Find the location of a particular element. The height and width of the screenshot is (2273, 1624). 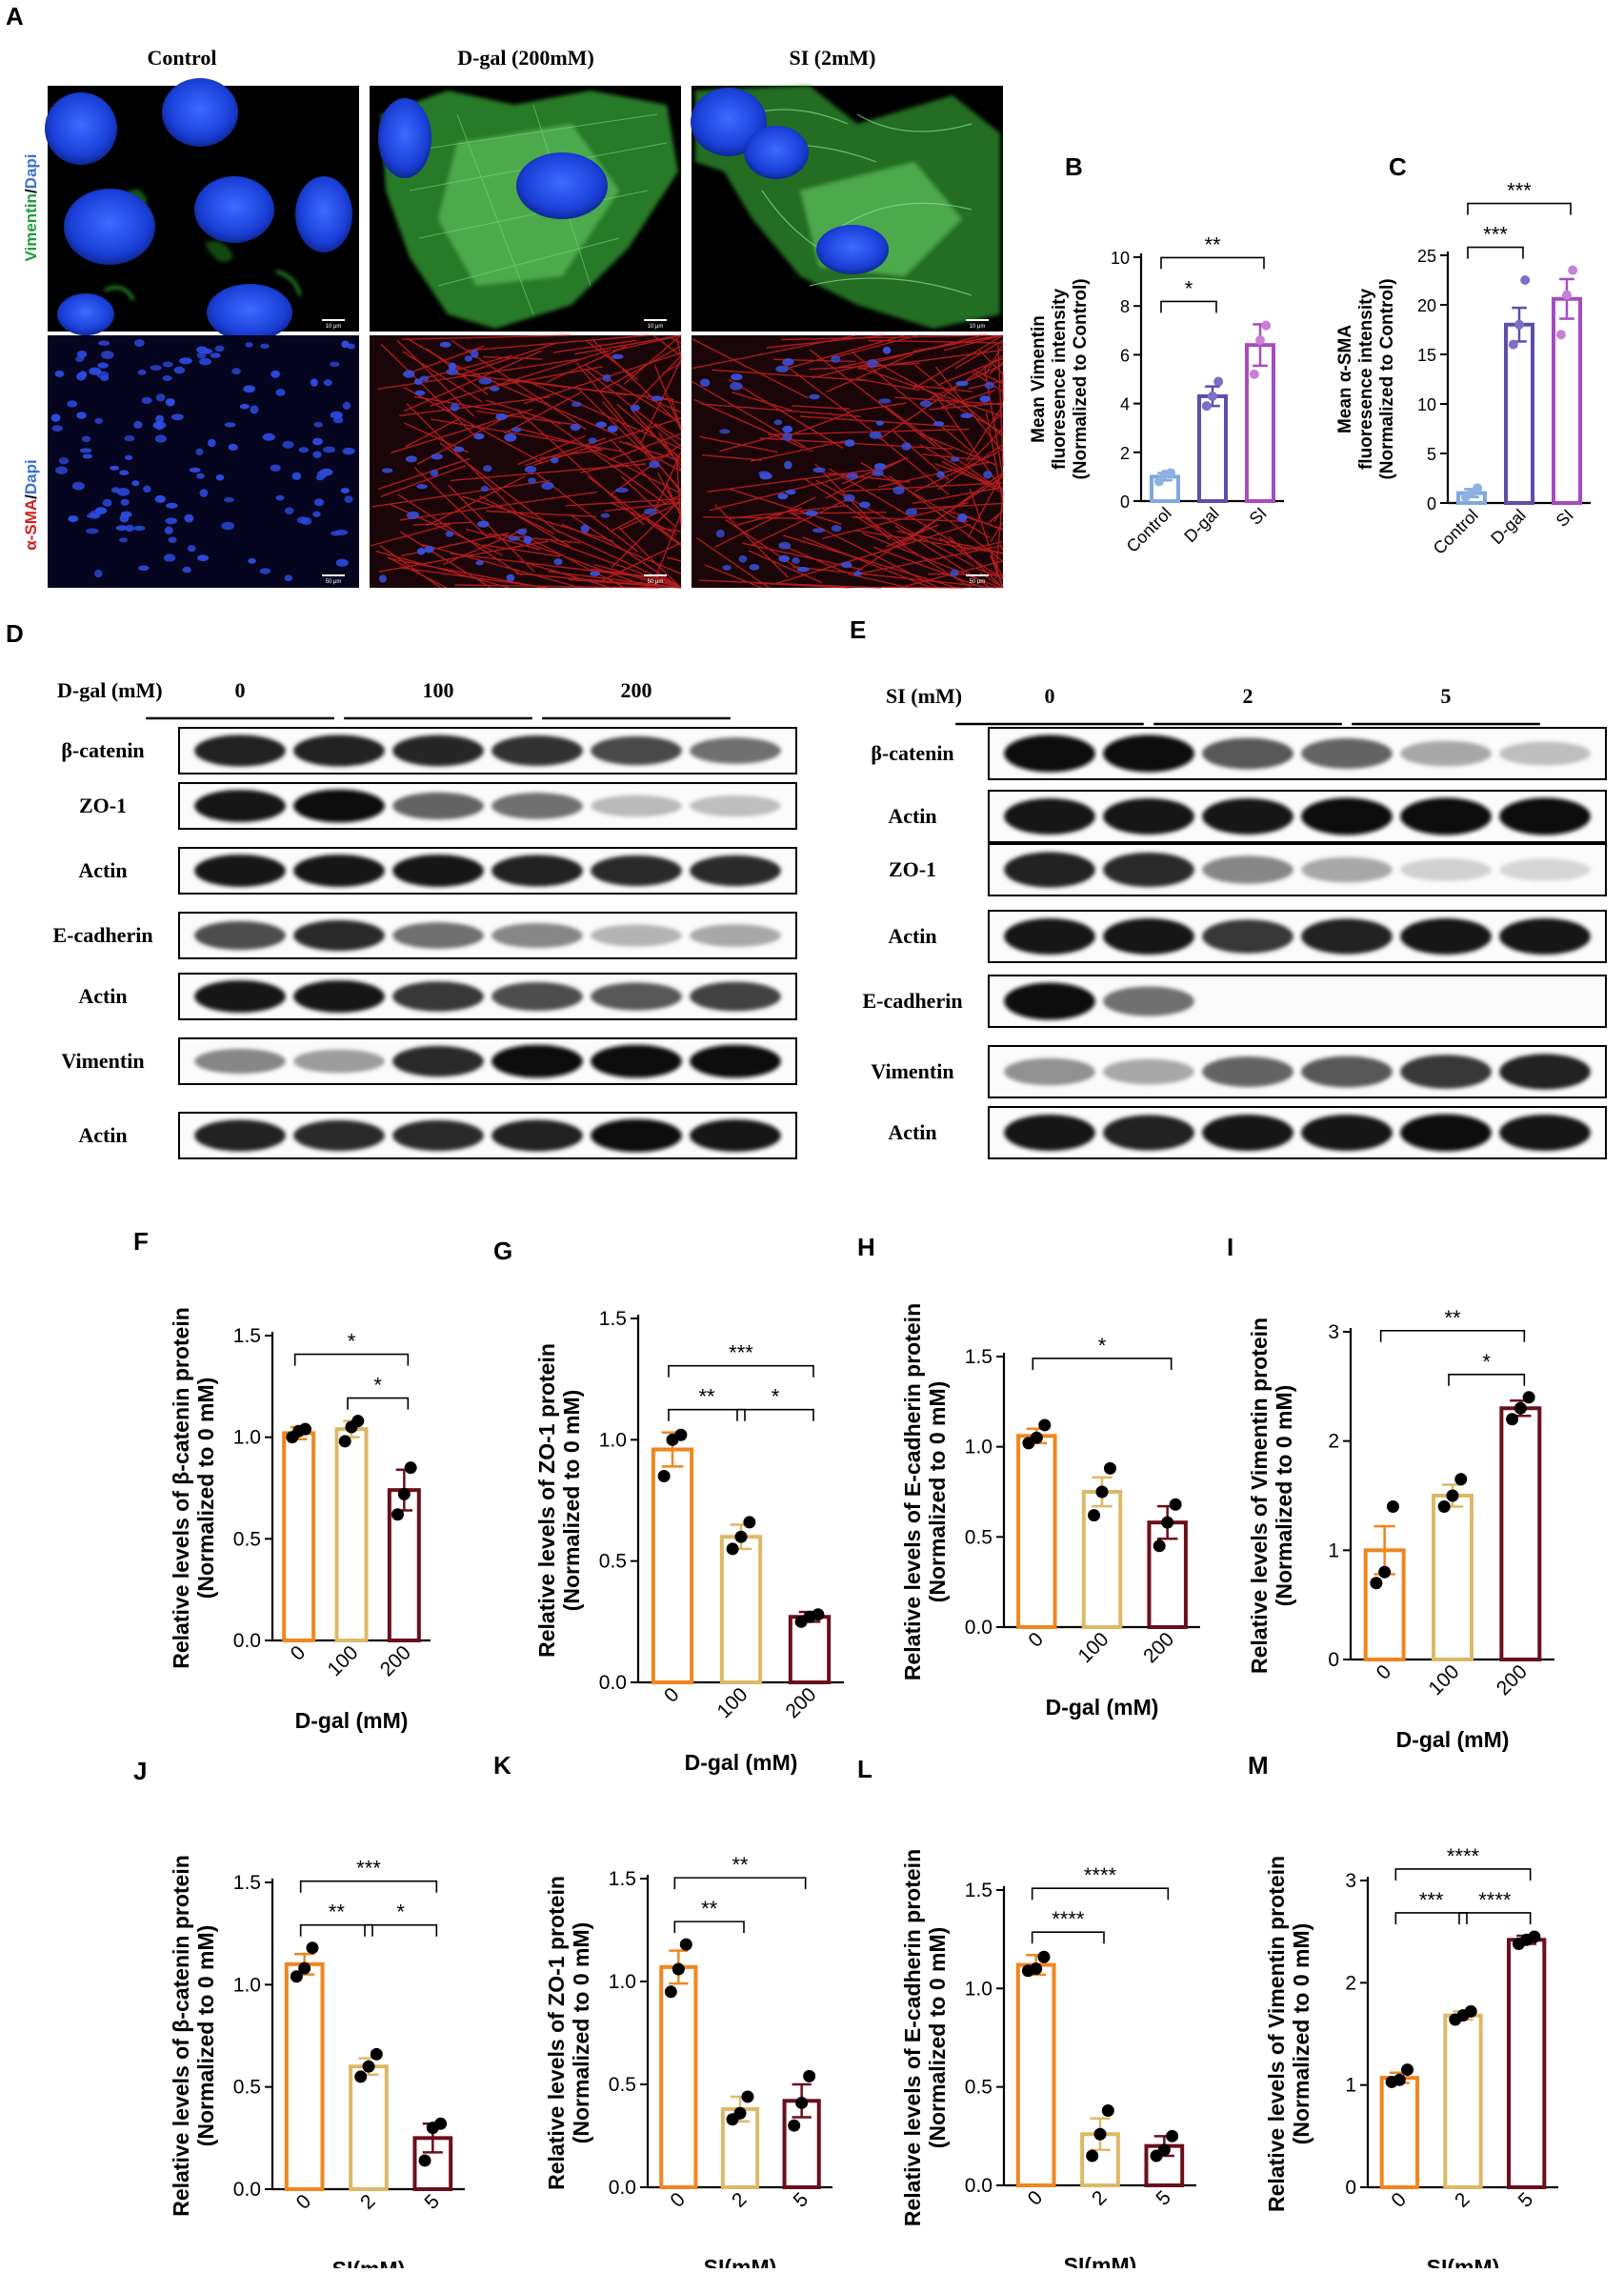

row-label-asma: α-SMA/Dapi is located at coordinates (31, 505).